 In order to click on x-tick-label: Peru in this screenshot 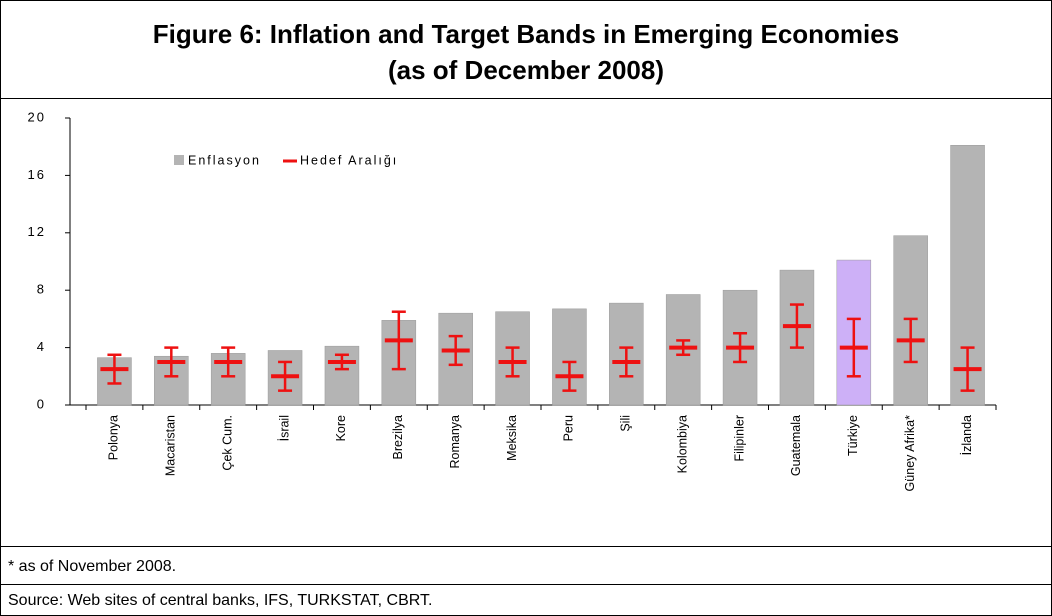, I will do `click(569, 428)`.